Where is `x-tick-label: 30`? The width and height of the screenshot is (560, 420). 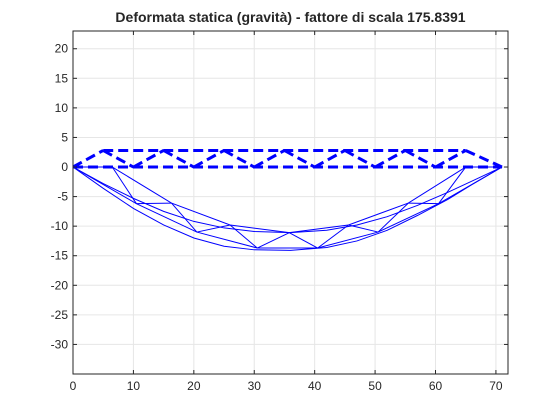 x-tick-label: 30 is located at coordinates (255, 386).